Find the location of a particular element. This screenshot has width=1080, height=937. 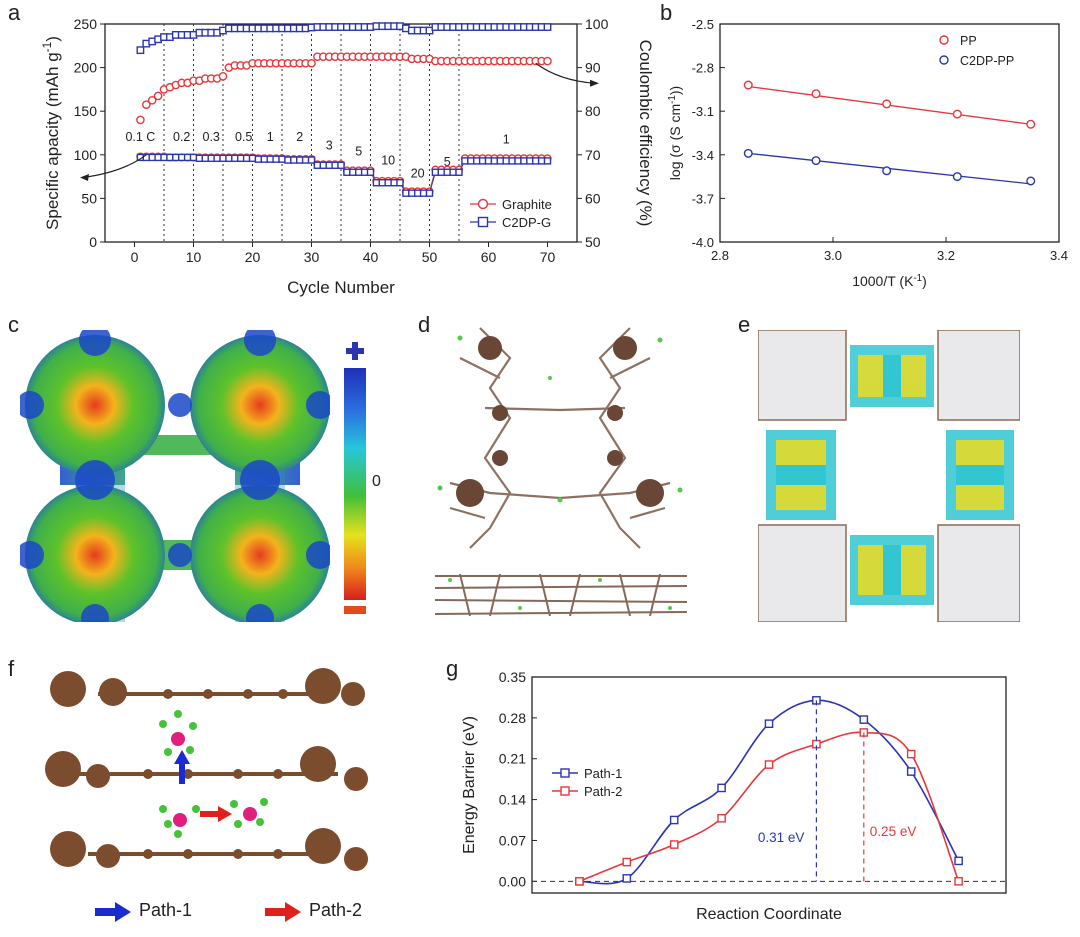

legend-label-c2dp-g: C2DP-G is located at coordinates (526, 222).